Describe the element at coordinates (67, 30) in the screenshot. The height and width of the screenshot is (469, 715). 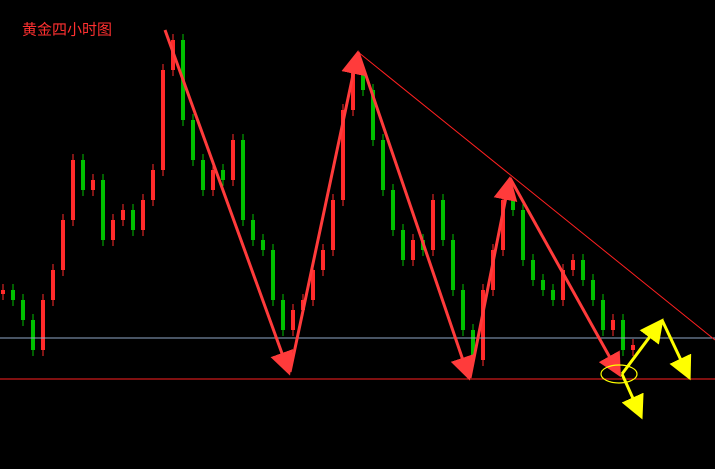
I see `chart-title: 黄金四小时图` at that location.